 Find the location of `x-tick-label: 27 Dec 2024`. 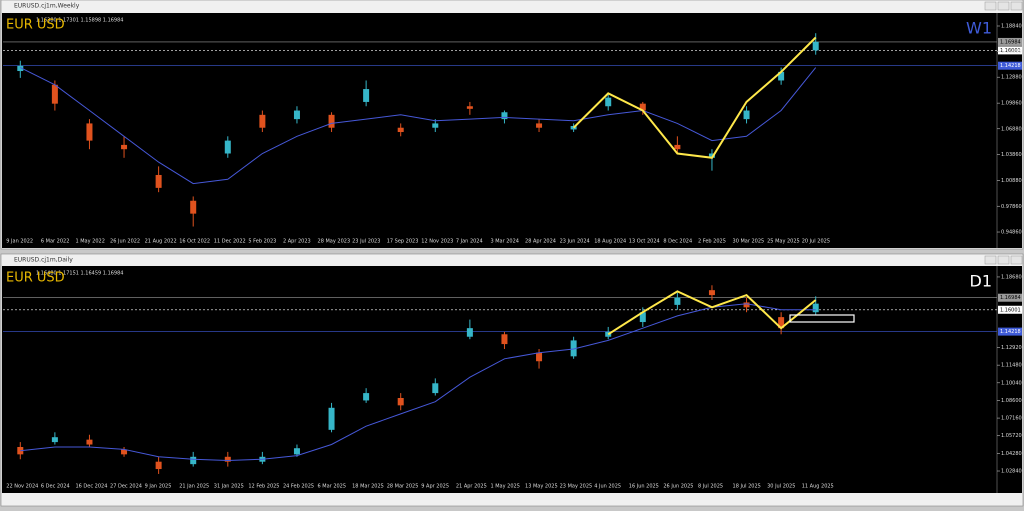

x-tick-label: 27 Dec 2024 is located at coordinates (126, 487).